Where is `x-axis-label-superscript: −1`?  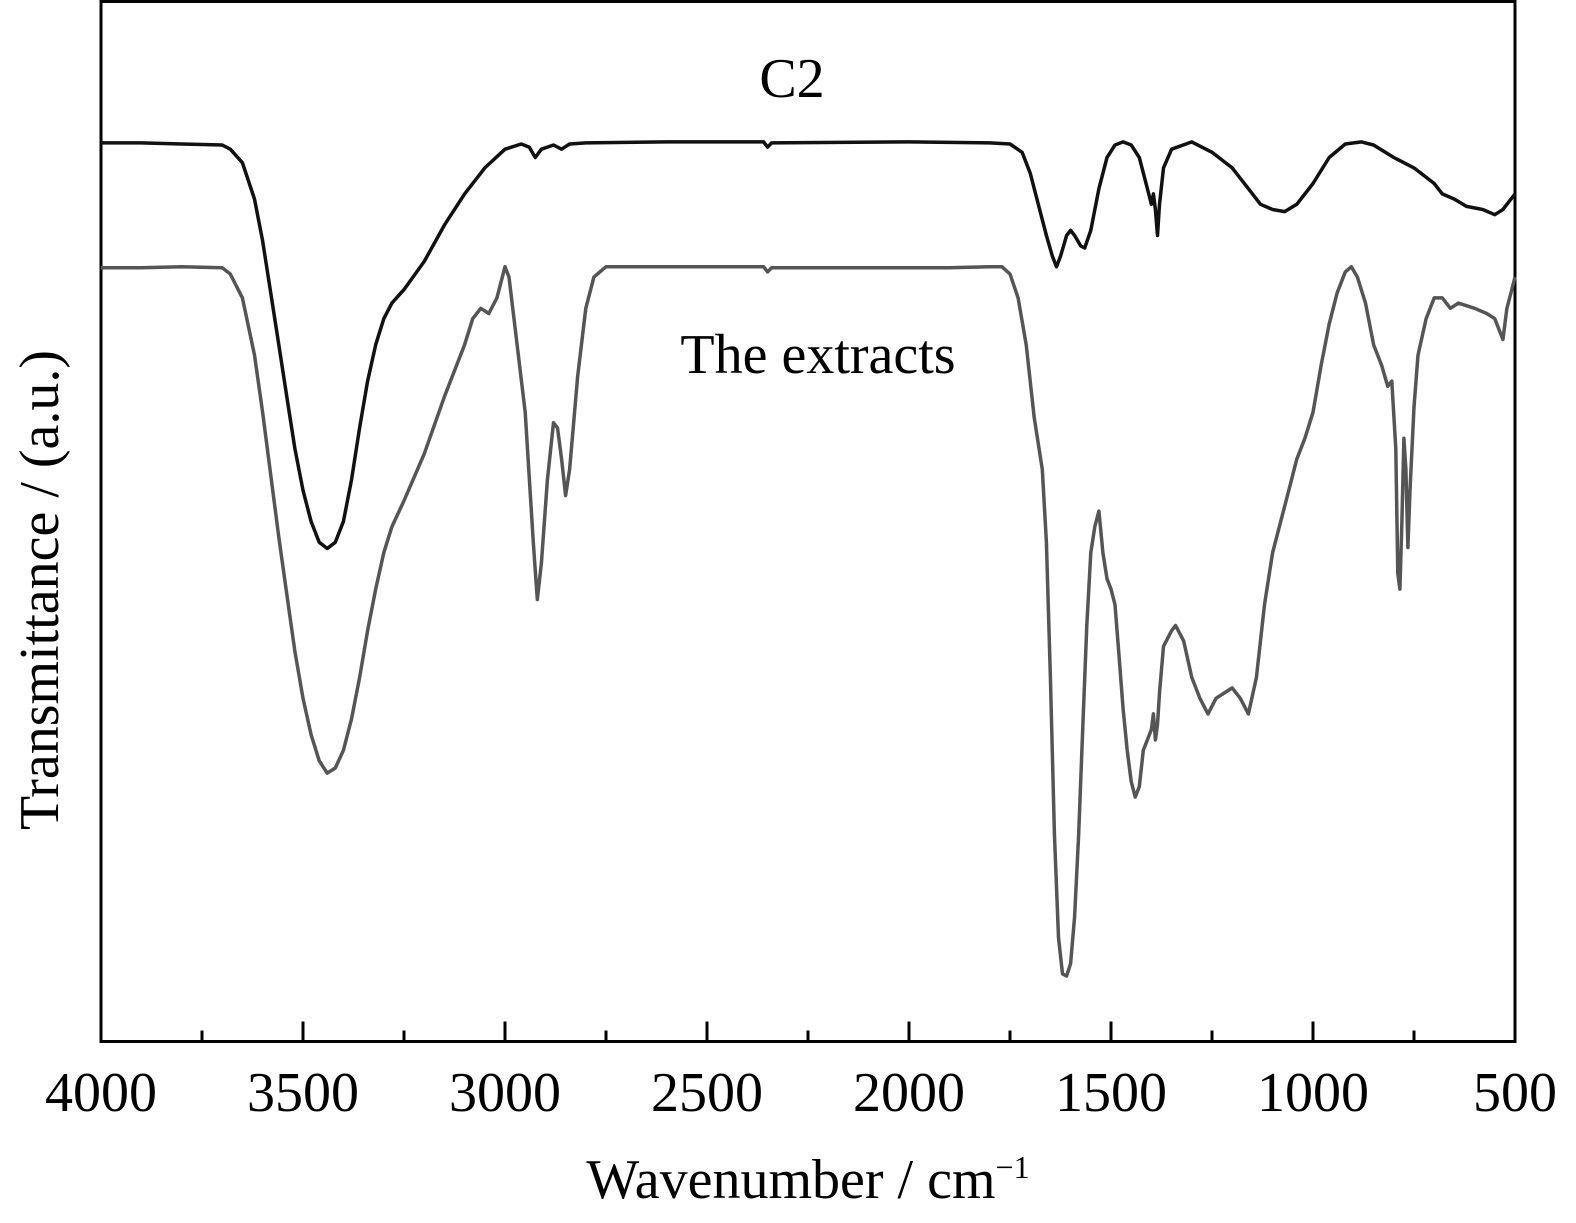 x-axis-label-superscript: −1 is located at coordinates (1013, 1167).